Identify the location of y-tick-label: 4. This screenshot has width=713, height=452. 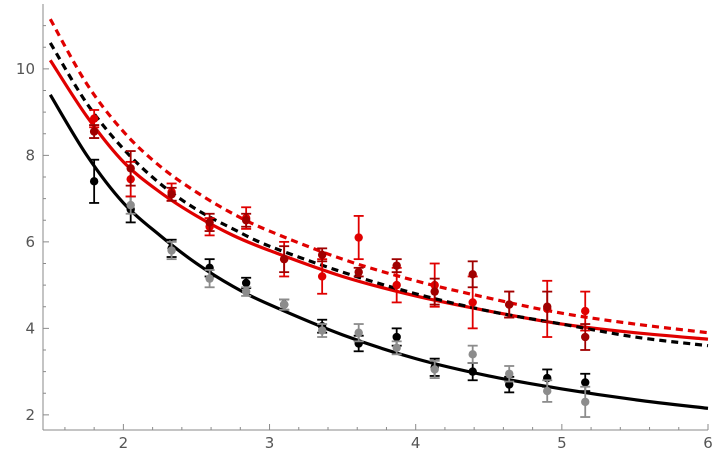
(30, 328).